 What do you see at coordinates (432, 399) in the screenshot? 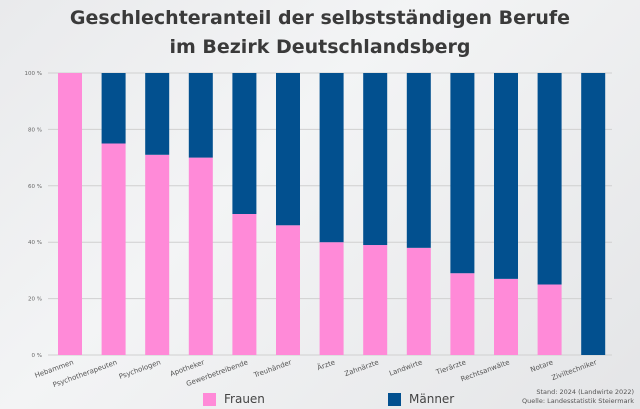
I see `legend-label-maenner: Männer` at bounding box center [432, 399].